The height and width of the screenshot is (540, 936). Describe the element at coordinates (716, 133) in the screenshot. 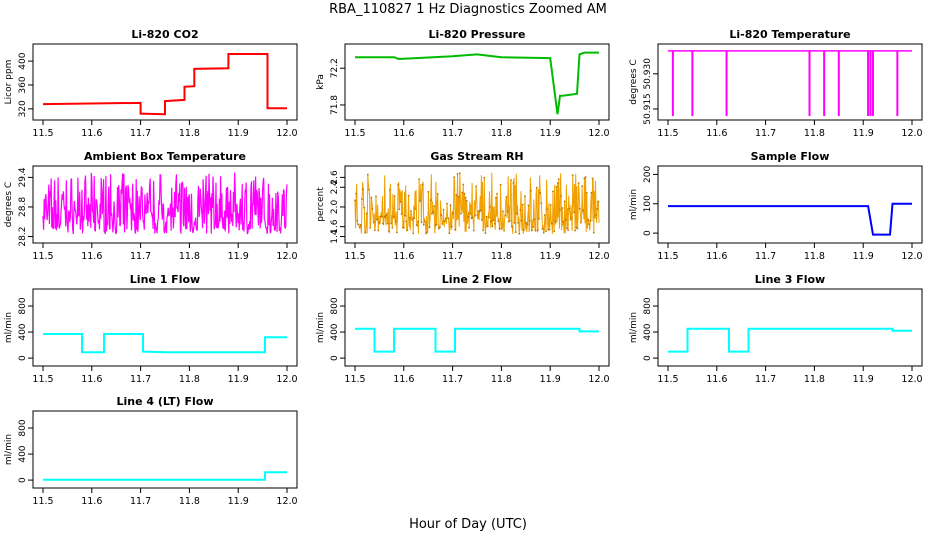

I see `x-tick-label: 11.6` at that location.